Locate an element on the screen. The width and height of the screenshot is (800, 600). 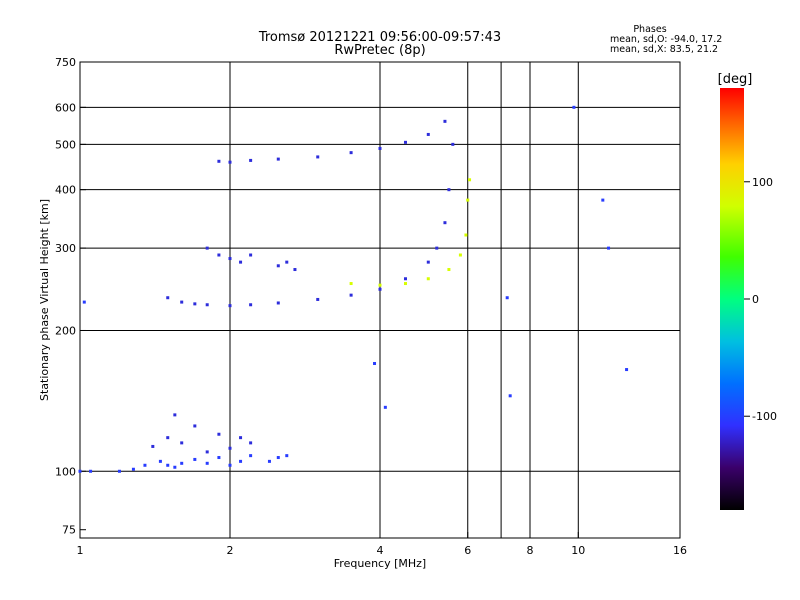
y-tick-label: 100 is located at coordinates (65, 471).